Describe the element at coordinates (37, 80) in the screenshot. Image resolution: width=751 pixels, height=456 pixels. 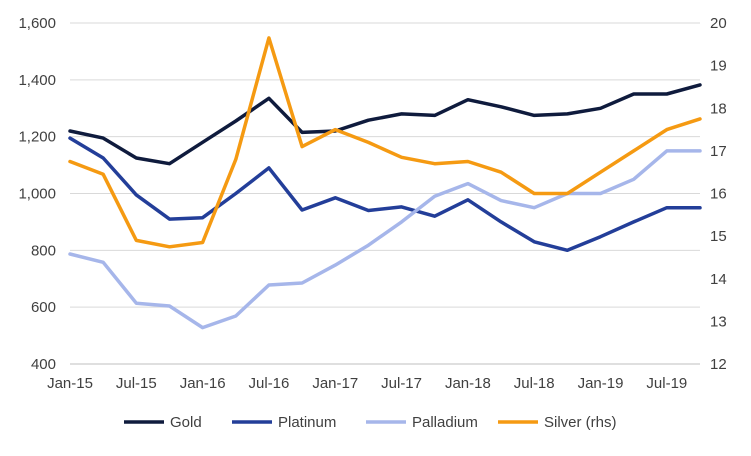
I see `y-left-tick-label: 1,400` at that location.